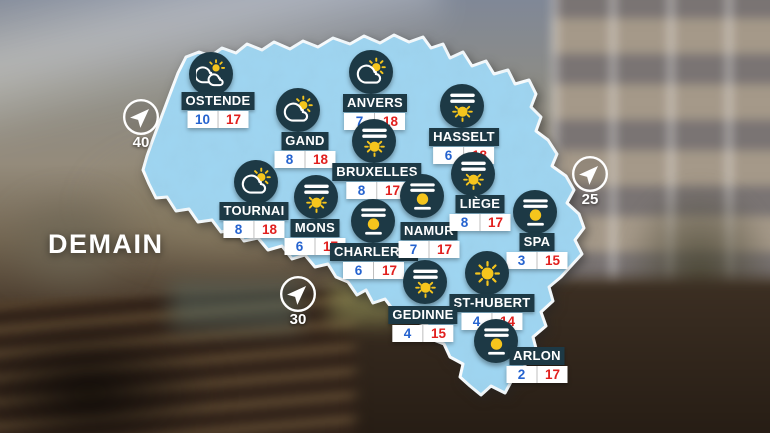 The image size is (770, 433). I want to click on temperature-box: 4 15, so click(423, 333).